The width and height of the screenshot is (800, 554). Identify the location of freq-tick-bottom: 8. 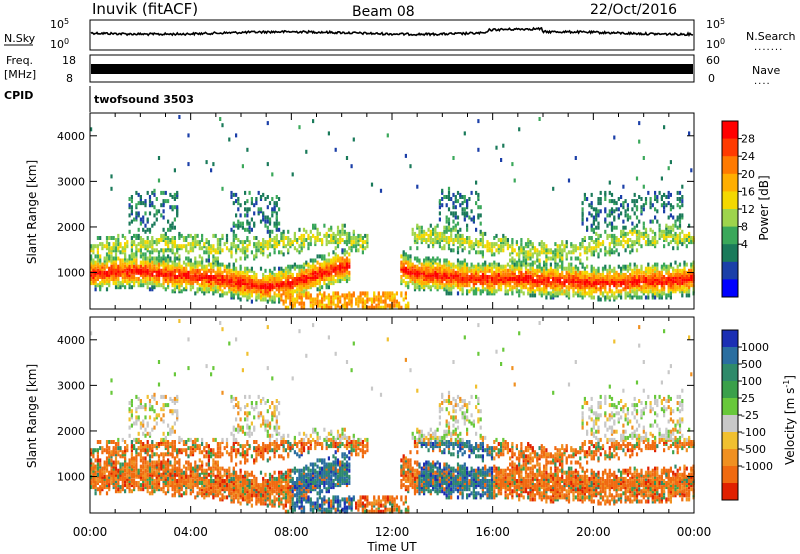
(69, 78).